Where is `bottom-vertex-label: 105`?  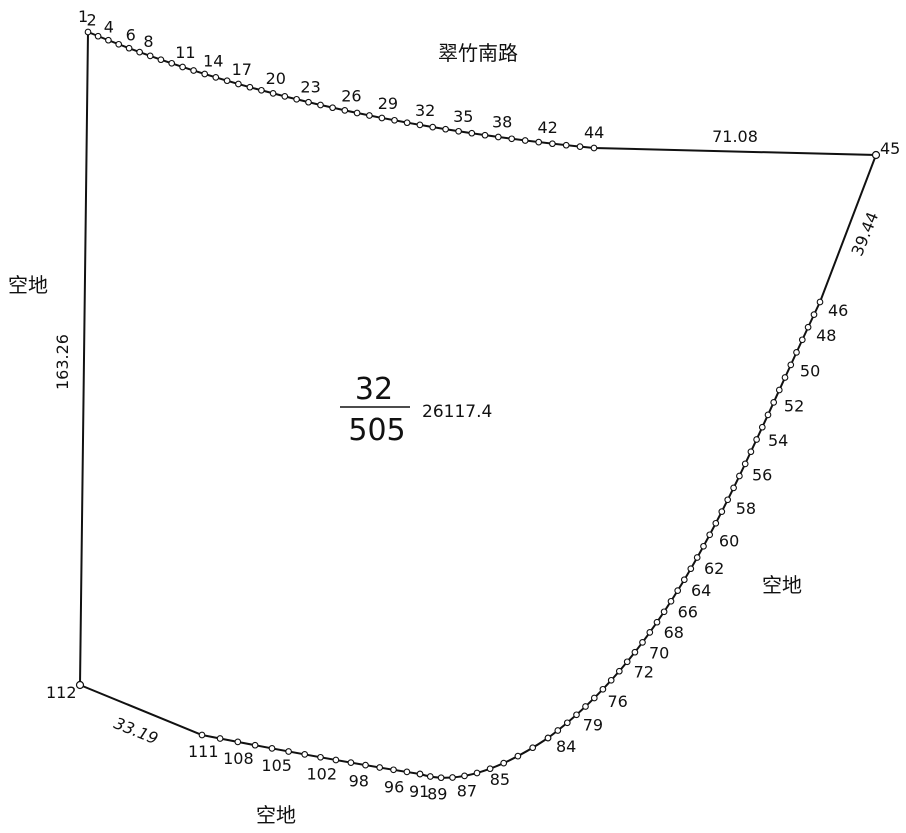 bottom-vertex-label: 105 is located at coordinates (276, 765).